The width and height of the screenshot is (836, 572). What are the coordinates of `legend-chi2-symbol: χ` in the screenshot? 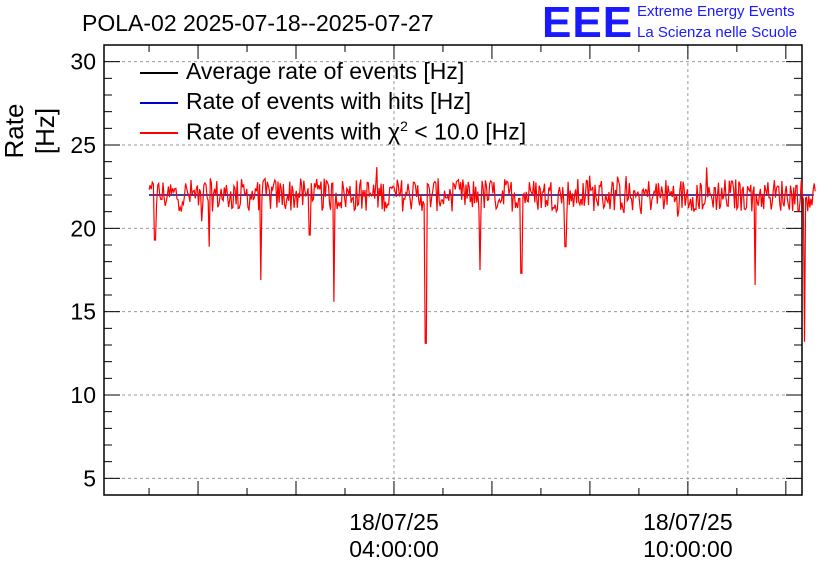 It's located at (394, 131).